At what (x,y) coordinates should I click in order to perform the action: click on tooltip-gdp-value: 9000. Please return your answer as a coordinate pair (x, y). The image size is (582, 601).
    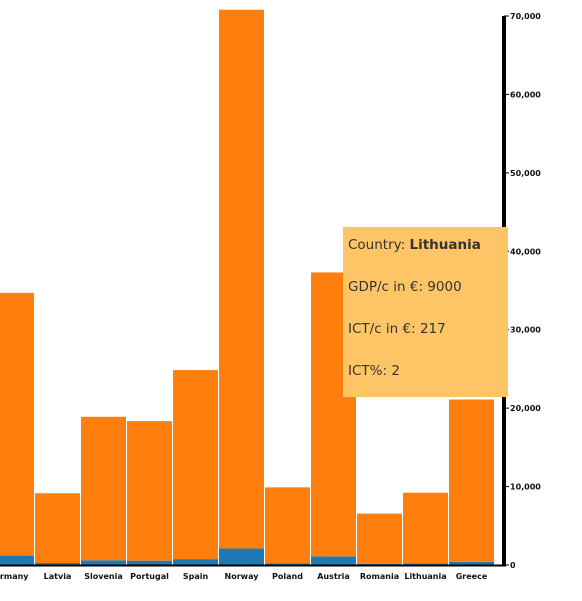
    Looking at the image, I should click on (444, 287).